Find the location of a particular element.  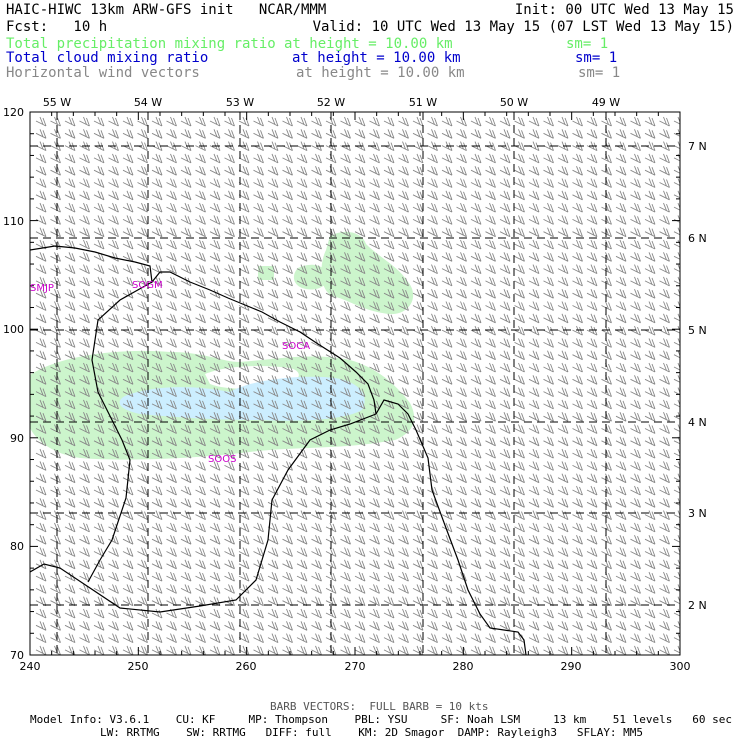

field2-height: at height = 10.00 km is located at coordinates (376, 58).